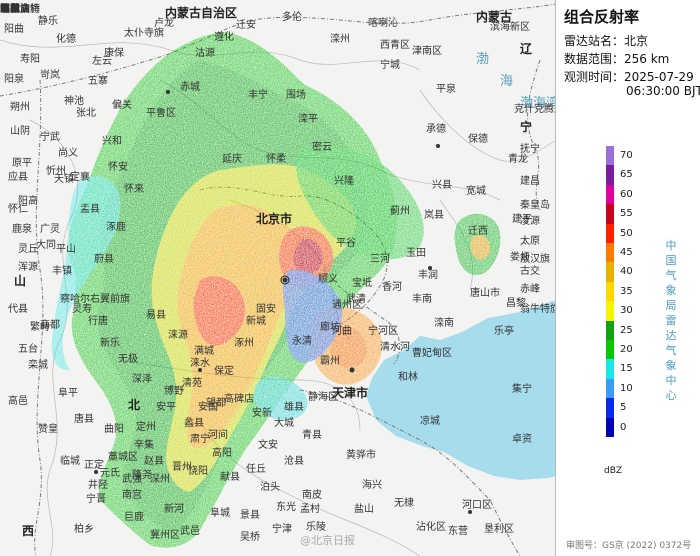  Describe the element at coordinates (116, 227) in the screenshot. I see `map-label: 涿鹿` at that location.